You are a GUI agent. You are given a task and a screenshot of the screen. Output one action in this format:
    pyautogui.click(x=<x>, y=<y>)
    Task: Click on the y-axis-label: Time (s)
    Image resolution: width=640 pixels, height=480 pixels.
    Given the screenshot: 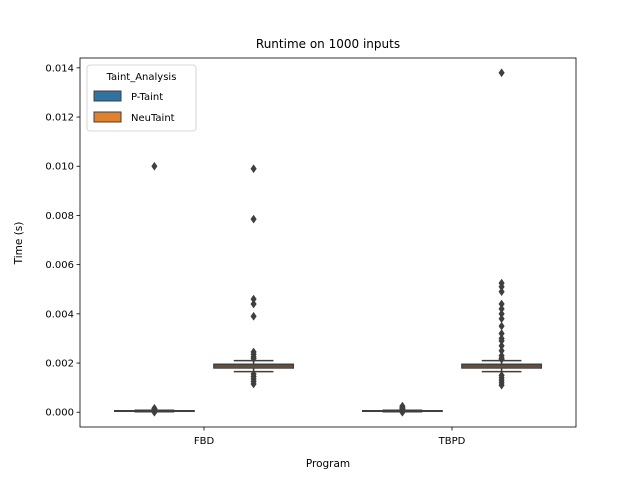 What is the action you would take?
    pyautogui.click(x=19, y=244)
    